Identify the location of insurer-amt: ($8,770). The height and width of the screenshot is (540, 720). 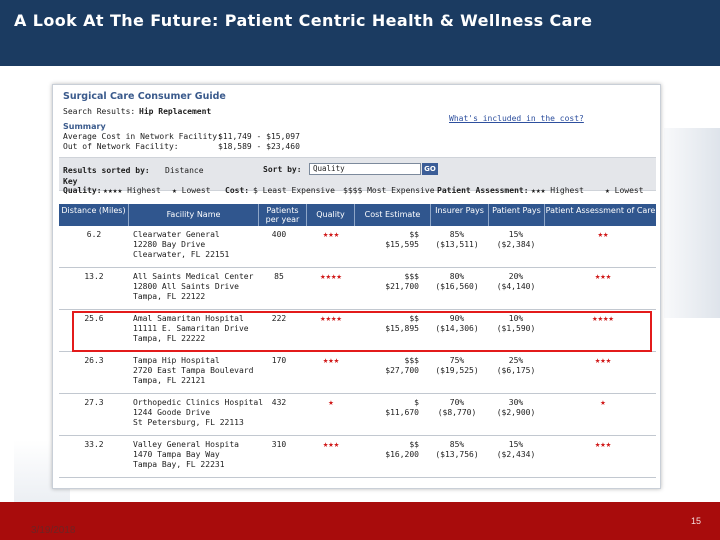
(457, 412).